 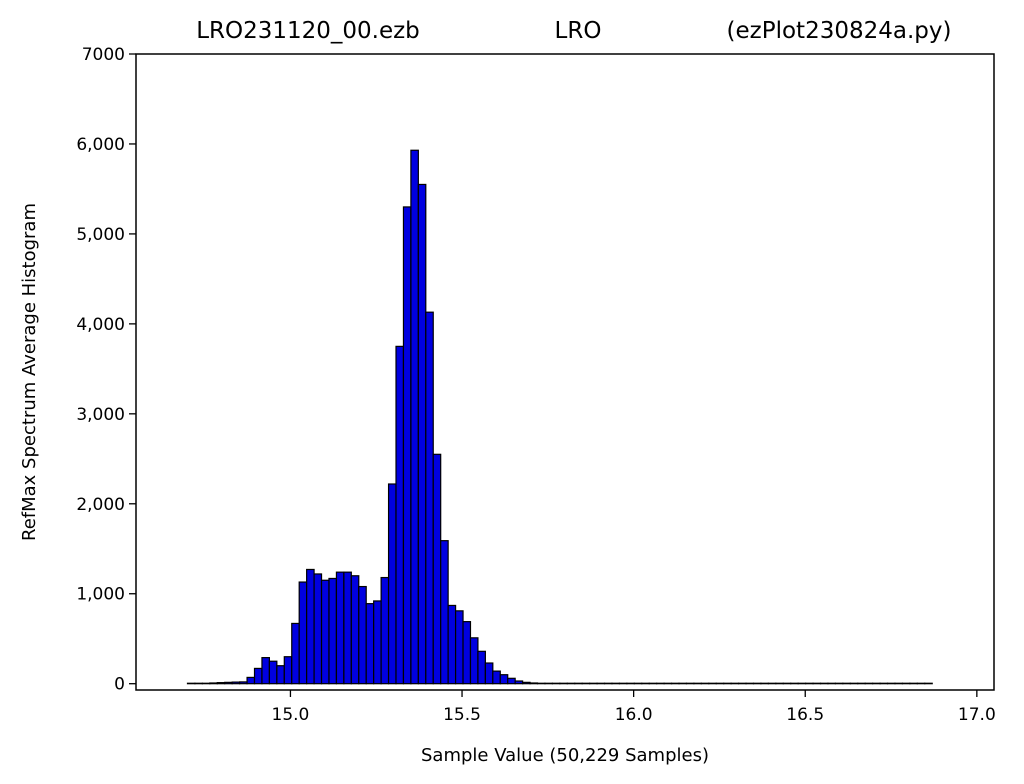 What do you see at coordinates (106, 370) in the screenshot?
I see `y-axis-ticks: 0 1,000 2,000 3,000 4,000 5,000 6,000 7000` at bounding box center [106, 370].